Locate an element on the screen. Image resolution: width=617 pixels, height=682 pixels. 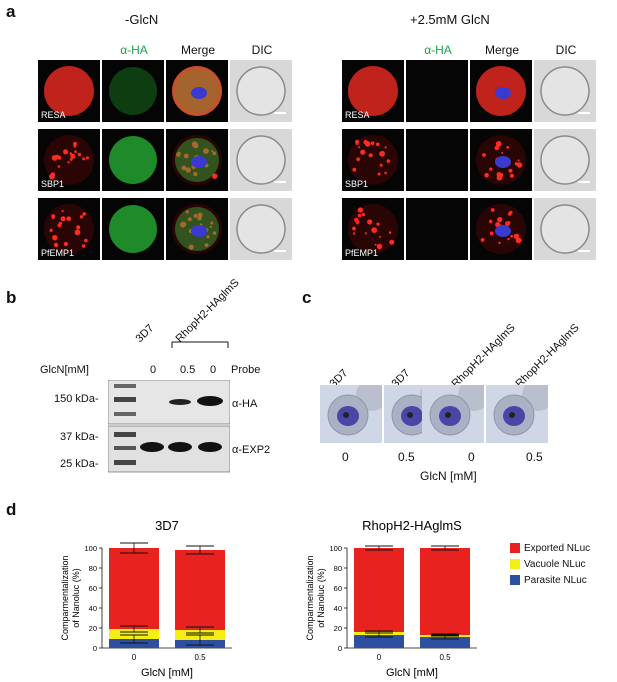
glcn-mm-label: GlcN[mM] is located at coordinates (64, 370).